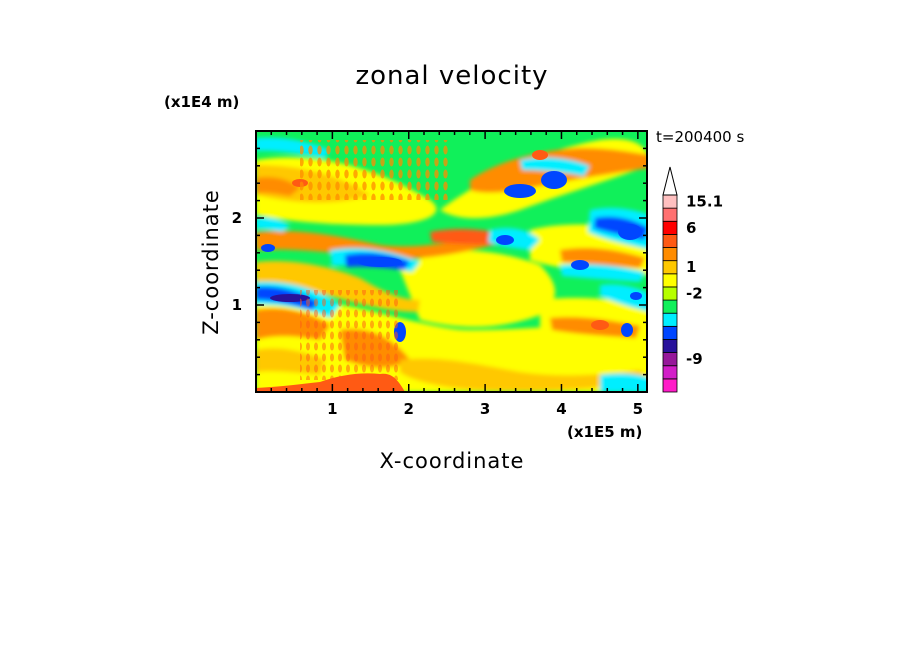 This screenshot has width=904, height=654. I want to click on colorbar-label: 6, so click(691, 228).